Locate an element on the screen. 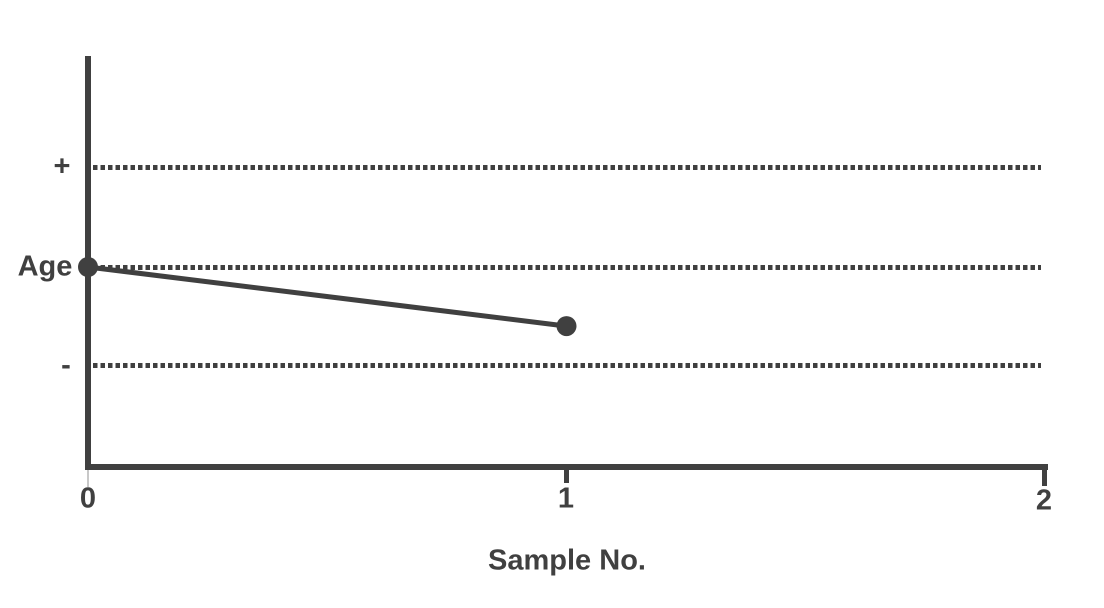 The image size is (1104, 608). gridline-plus is located at coordinates (567, 167).